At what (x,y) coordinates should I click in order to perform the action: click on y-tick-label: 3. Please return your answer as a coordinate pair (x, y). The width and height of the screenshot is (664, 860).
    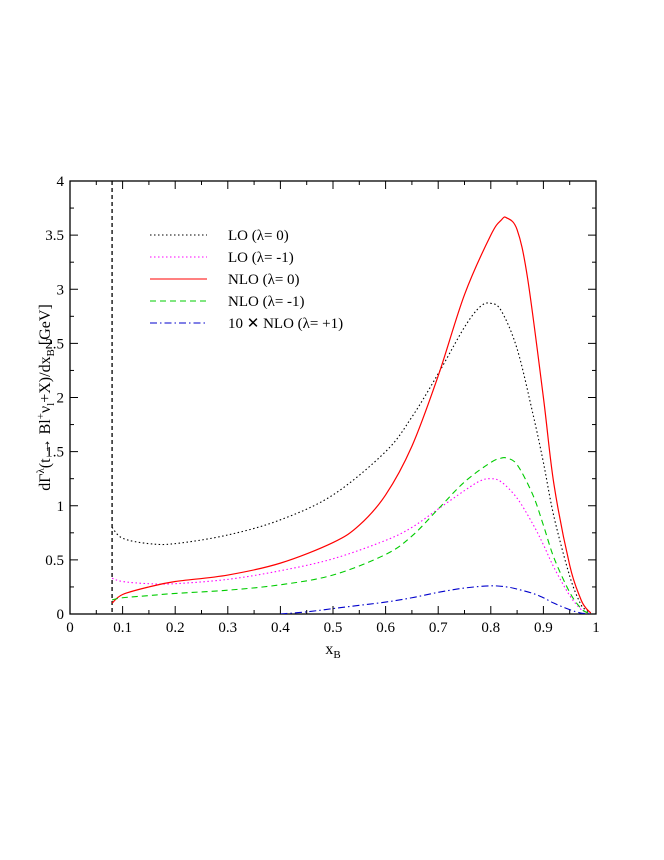
    Looking at the image, I should click on (61, 290).